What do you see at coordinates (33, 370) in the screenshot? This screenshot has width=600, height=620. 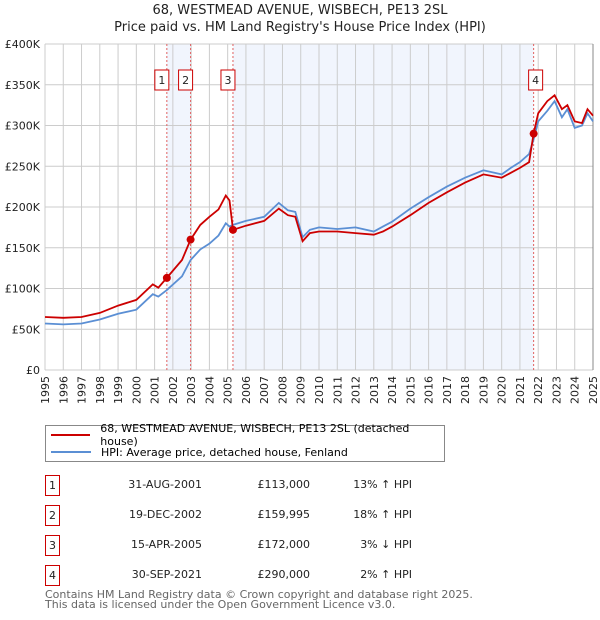 I see `y-tick-label: £0` at bounding box center [33, 370].